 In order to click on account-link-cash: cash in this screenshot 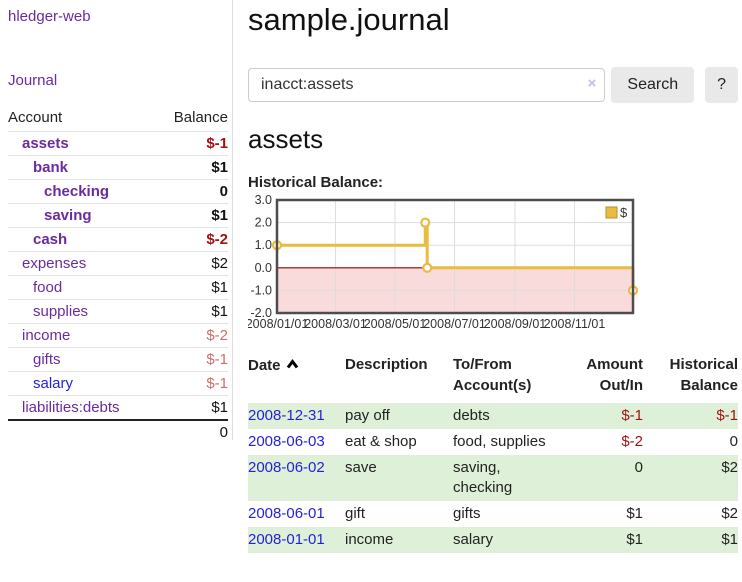, I will do `click(50, 239)`.